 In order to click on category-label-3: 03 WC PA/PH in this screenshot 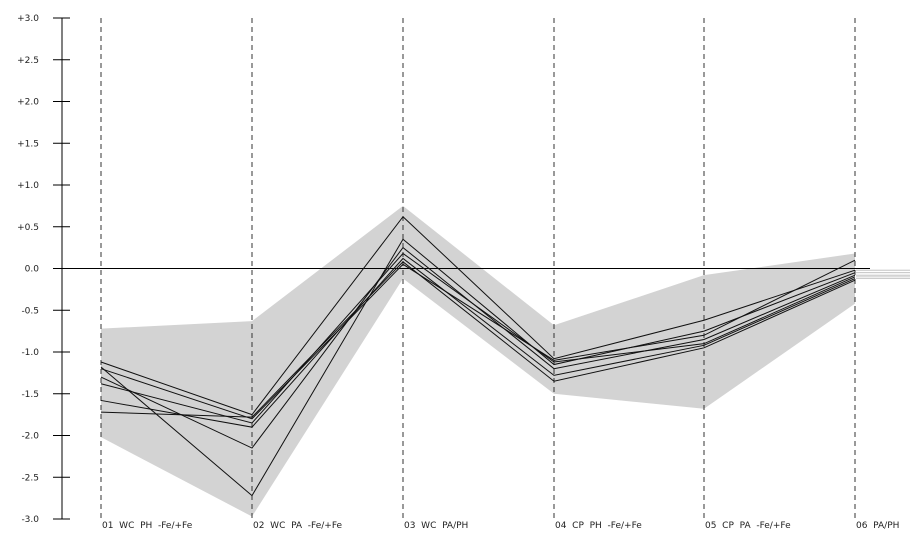, I will do `click(436, 526)`.